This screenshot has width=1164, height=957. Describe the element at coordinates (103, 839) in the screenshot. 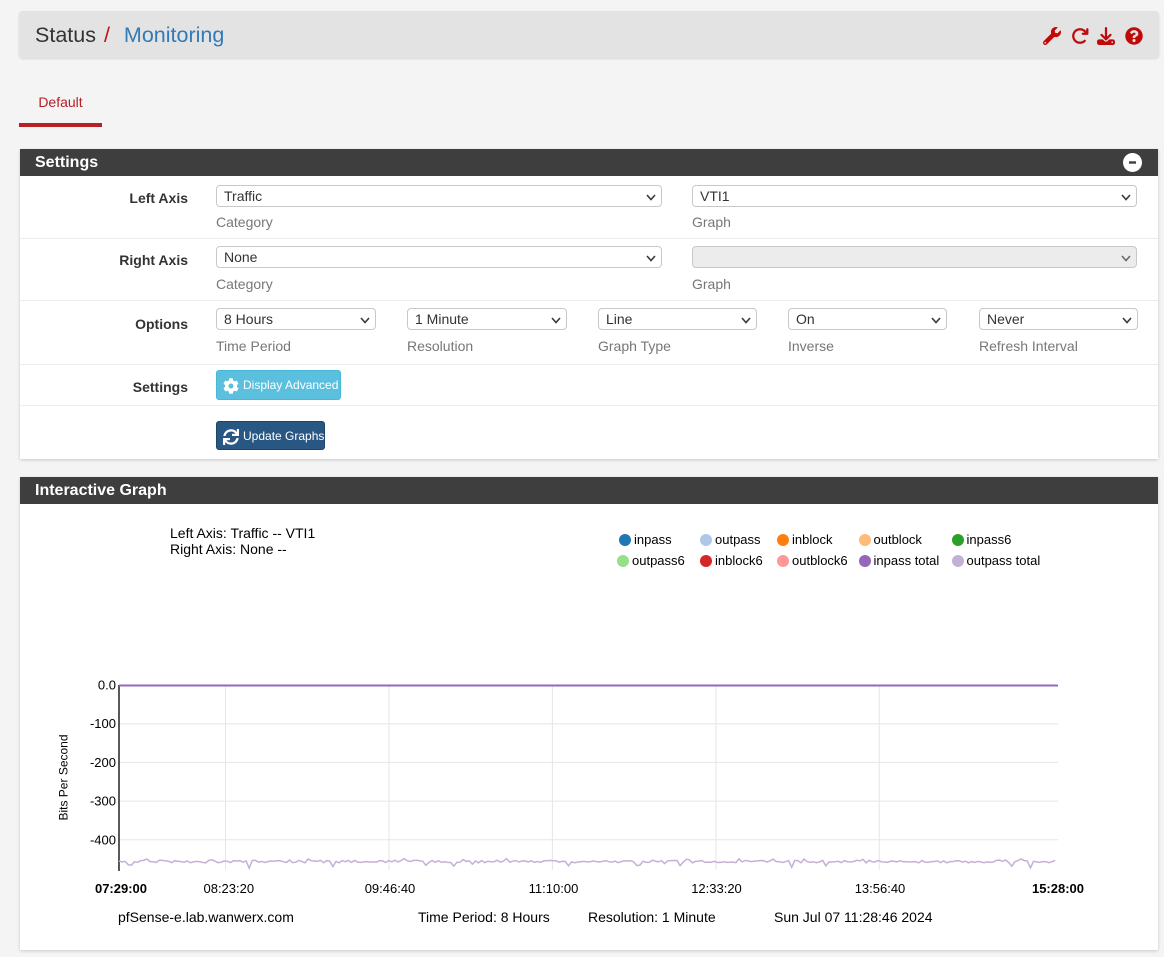

I see `svg-text: -400` at that location.